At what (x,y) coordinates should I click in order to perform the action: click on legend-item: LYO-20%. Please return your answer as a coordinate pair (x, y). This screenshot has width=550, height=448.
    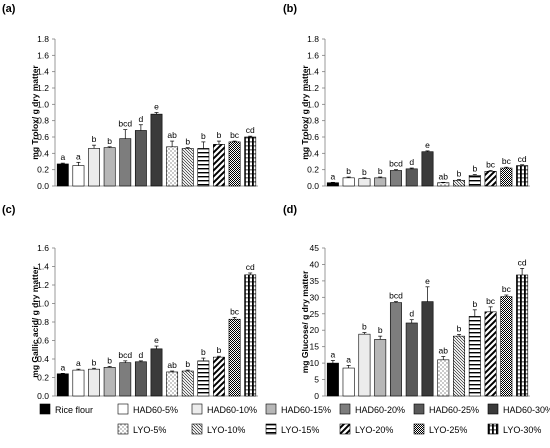
    Looking at the image, I should click on (366, 429).